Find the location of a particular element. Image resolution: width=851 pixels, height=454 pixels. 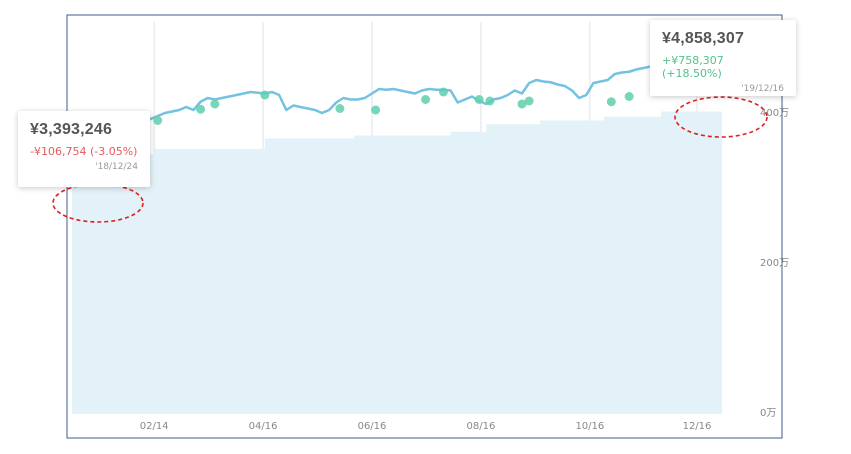

end-highlight-circle is located at coordinates (721, 117).